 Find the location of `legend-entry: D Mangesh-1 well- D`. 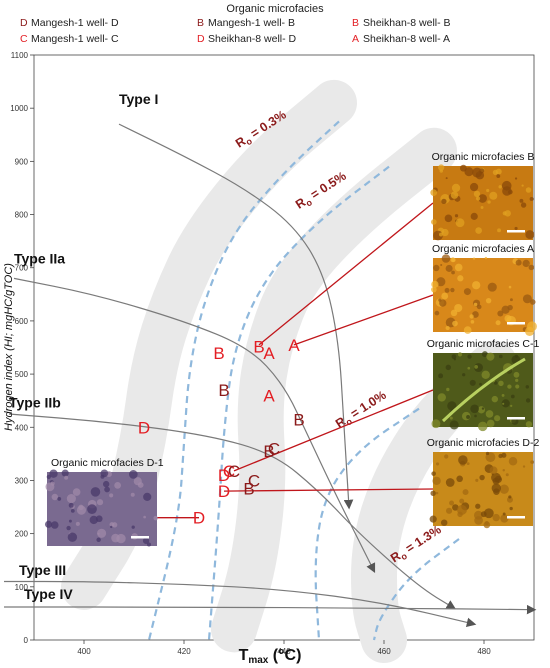

legend-entry: D Mangesh-1 well- D is located at coordinates (69, 23).